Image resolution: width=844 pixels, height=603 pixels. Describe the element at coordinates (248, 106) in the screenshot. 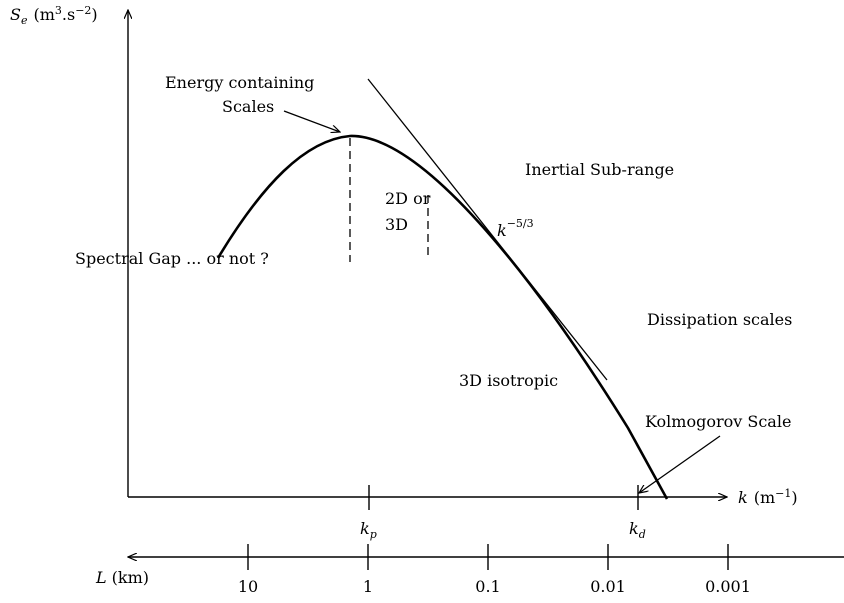

I see `energy-scales-label: Scales` at that location.